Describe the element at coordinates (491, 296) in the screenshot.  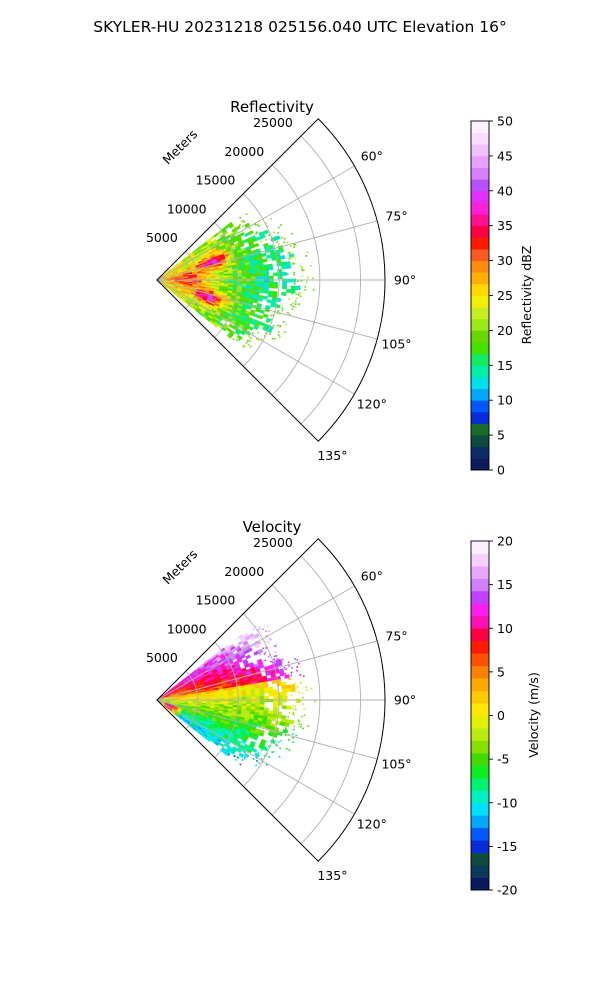
I see `reflectivity-colorbar: 0 5 10 15 20 25 30 35 40 45 50` at that location.